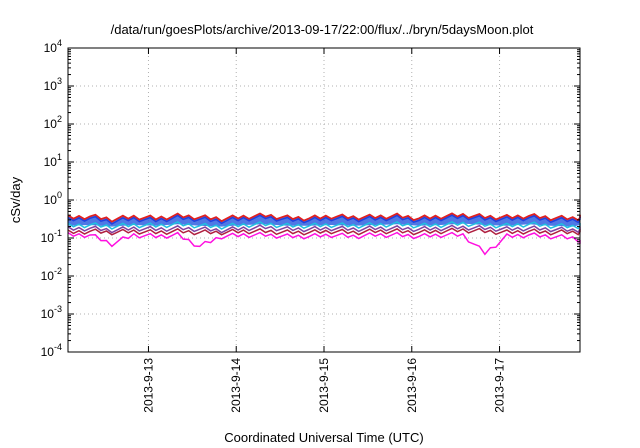 The width and height of the screenshot is (640, 448). What do you see at coordinates (148, 385) in the screenshot?
I see `x-tick-label: 2013-9-13` at bounding box center [148, 385].